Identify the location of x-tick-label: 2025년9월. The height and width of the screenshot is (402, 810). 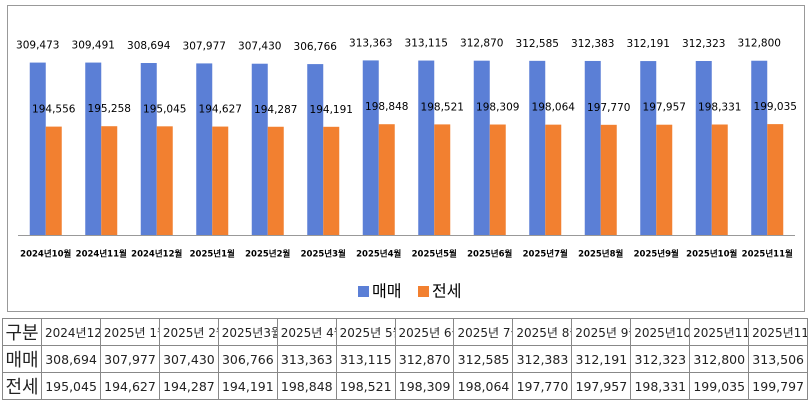
(656, 254).